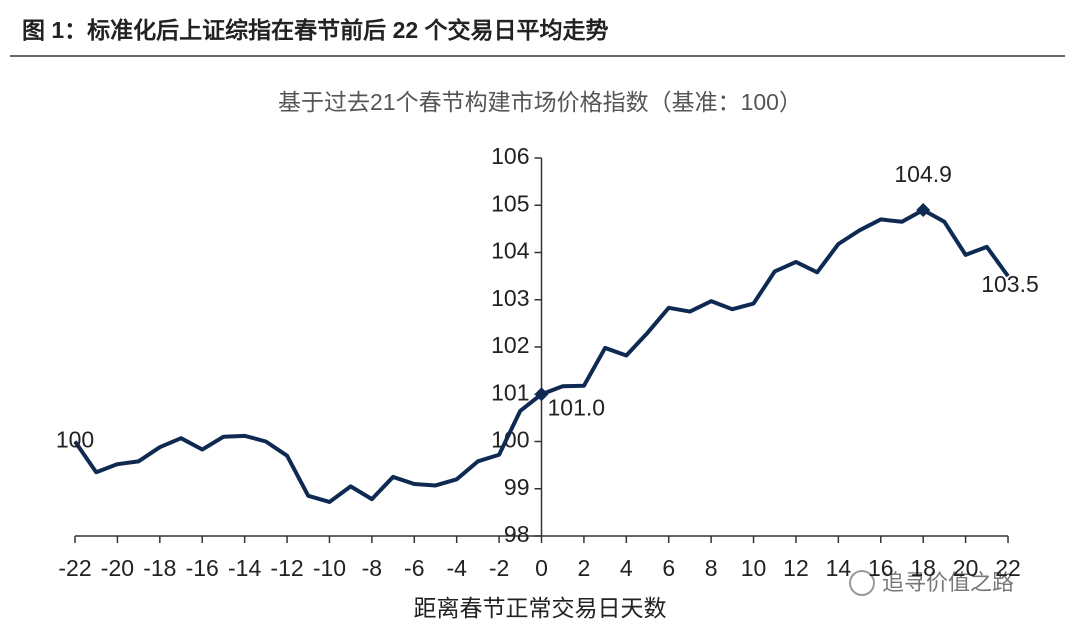 The height and width of the screenshot is (630, 1075). Describe the element at coordinates (541, 568) in the screenshot. I see `x-tick-label: 0` at that location.